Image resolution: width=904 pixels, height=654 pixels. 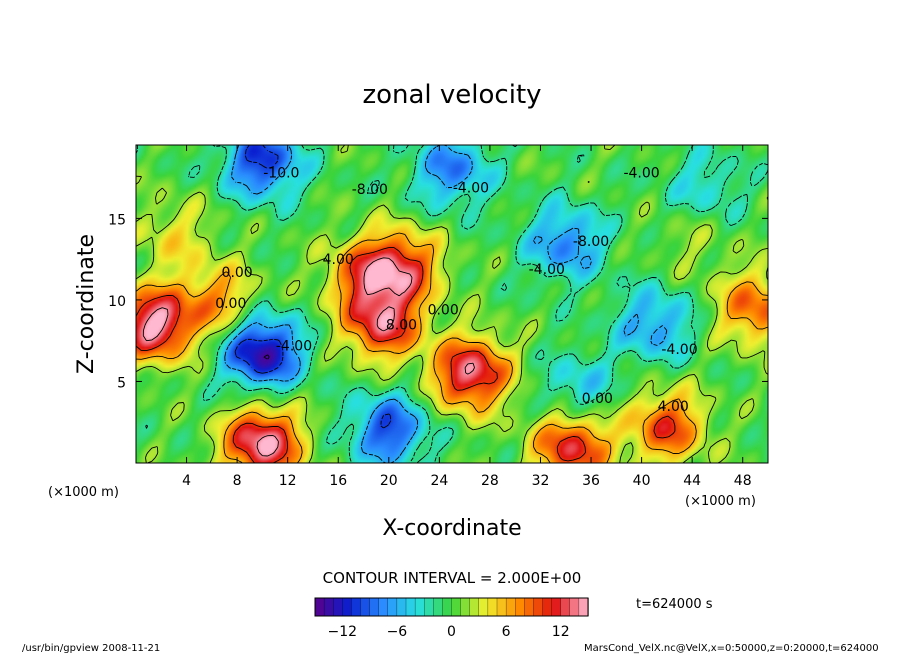 I want to click on colorbar-tick-label: 12, so click(x=561, y=632).